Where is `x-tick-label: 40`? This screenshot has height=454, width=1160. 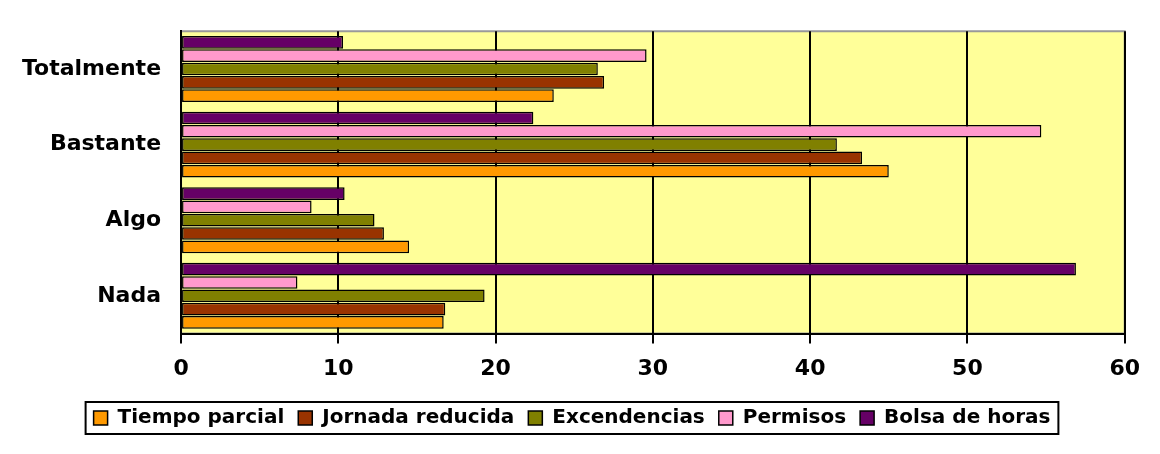
x-tick-label: 40 is located at coordinates (810, 367).